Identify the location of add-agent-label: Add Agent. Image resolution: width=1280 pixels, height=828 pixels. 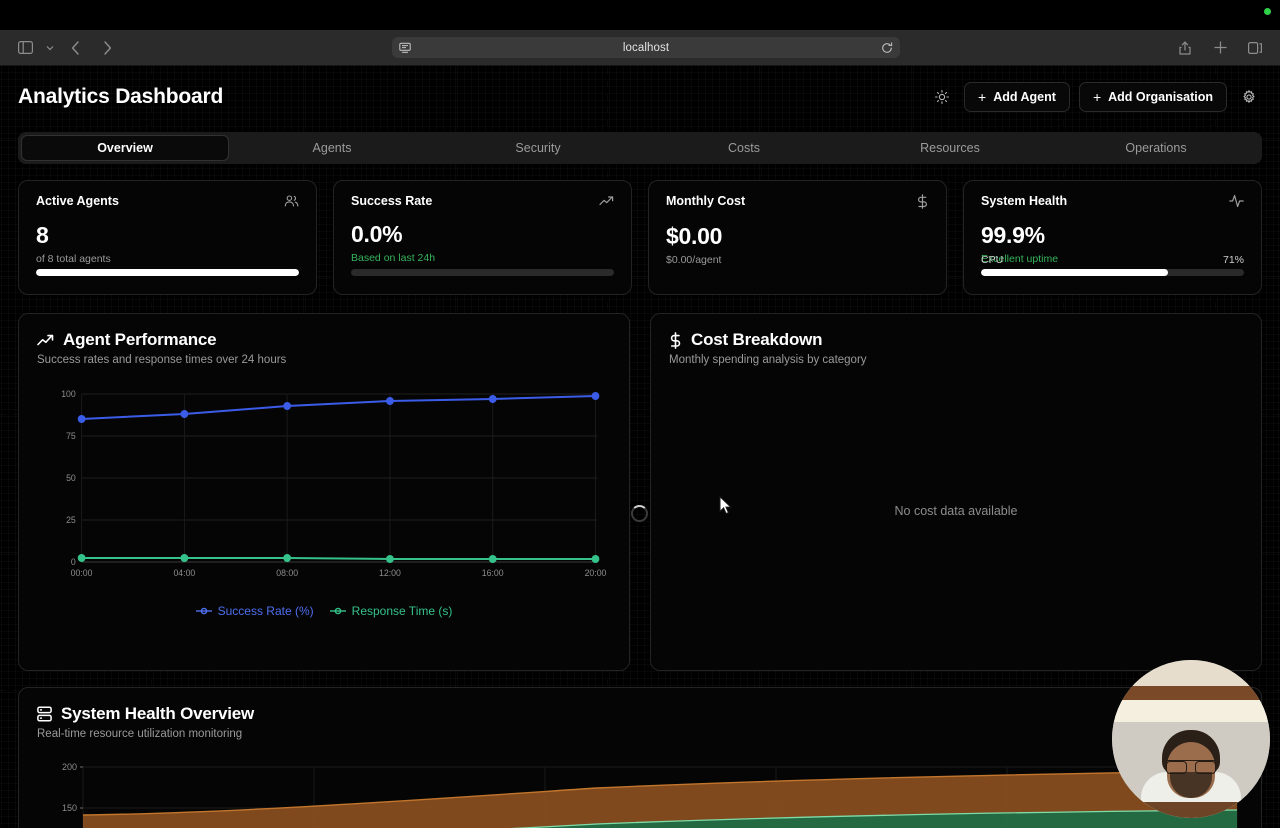
(1024, 97).